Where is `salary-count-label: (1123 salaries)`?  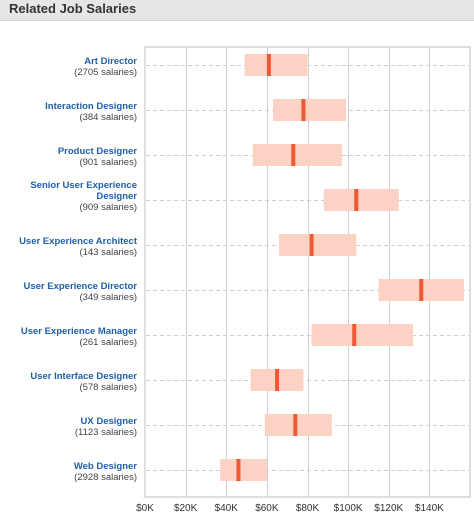 salary-count-label: (1123 salaries) is located at coordinates (106, 432).